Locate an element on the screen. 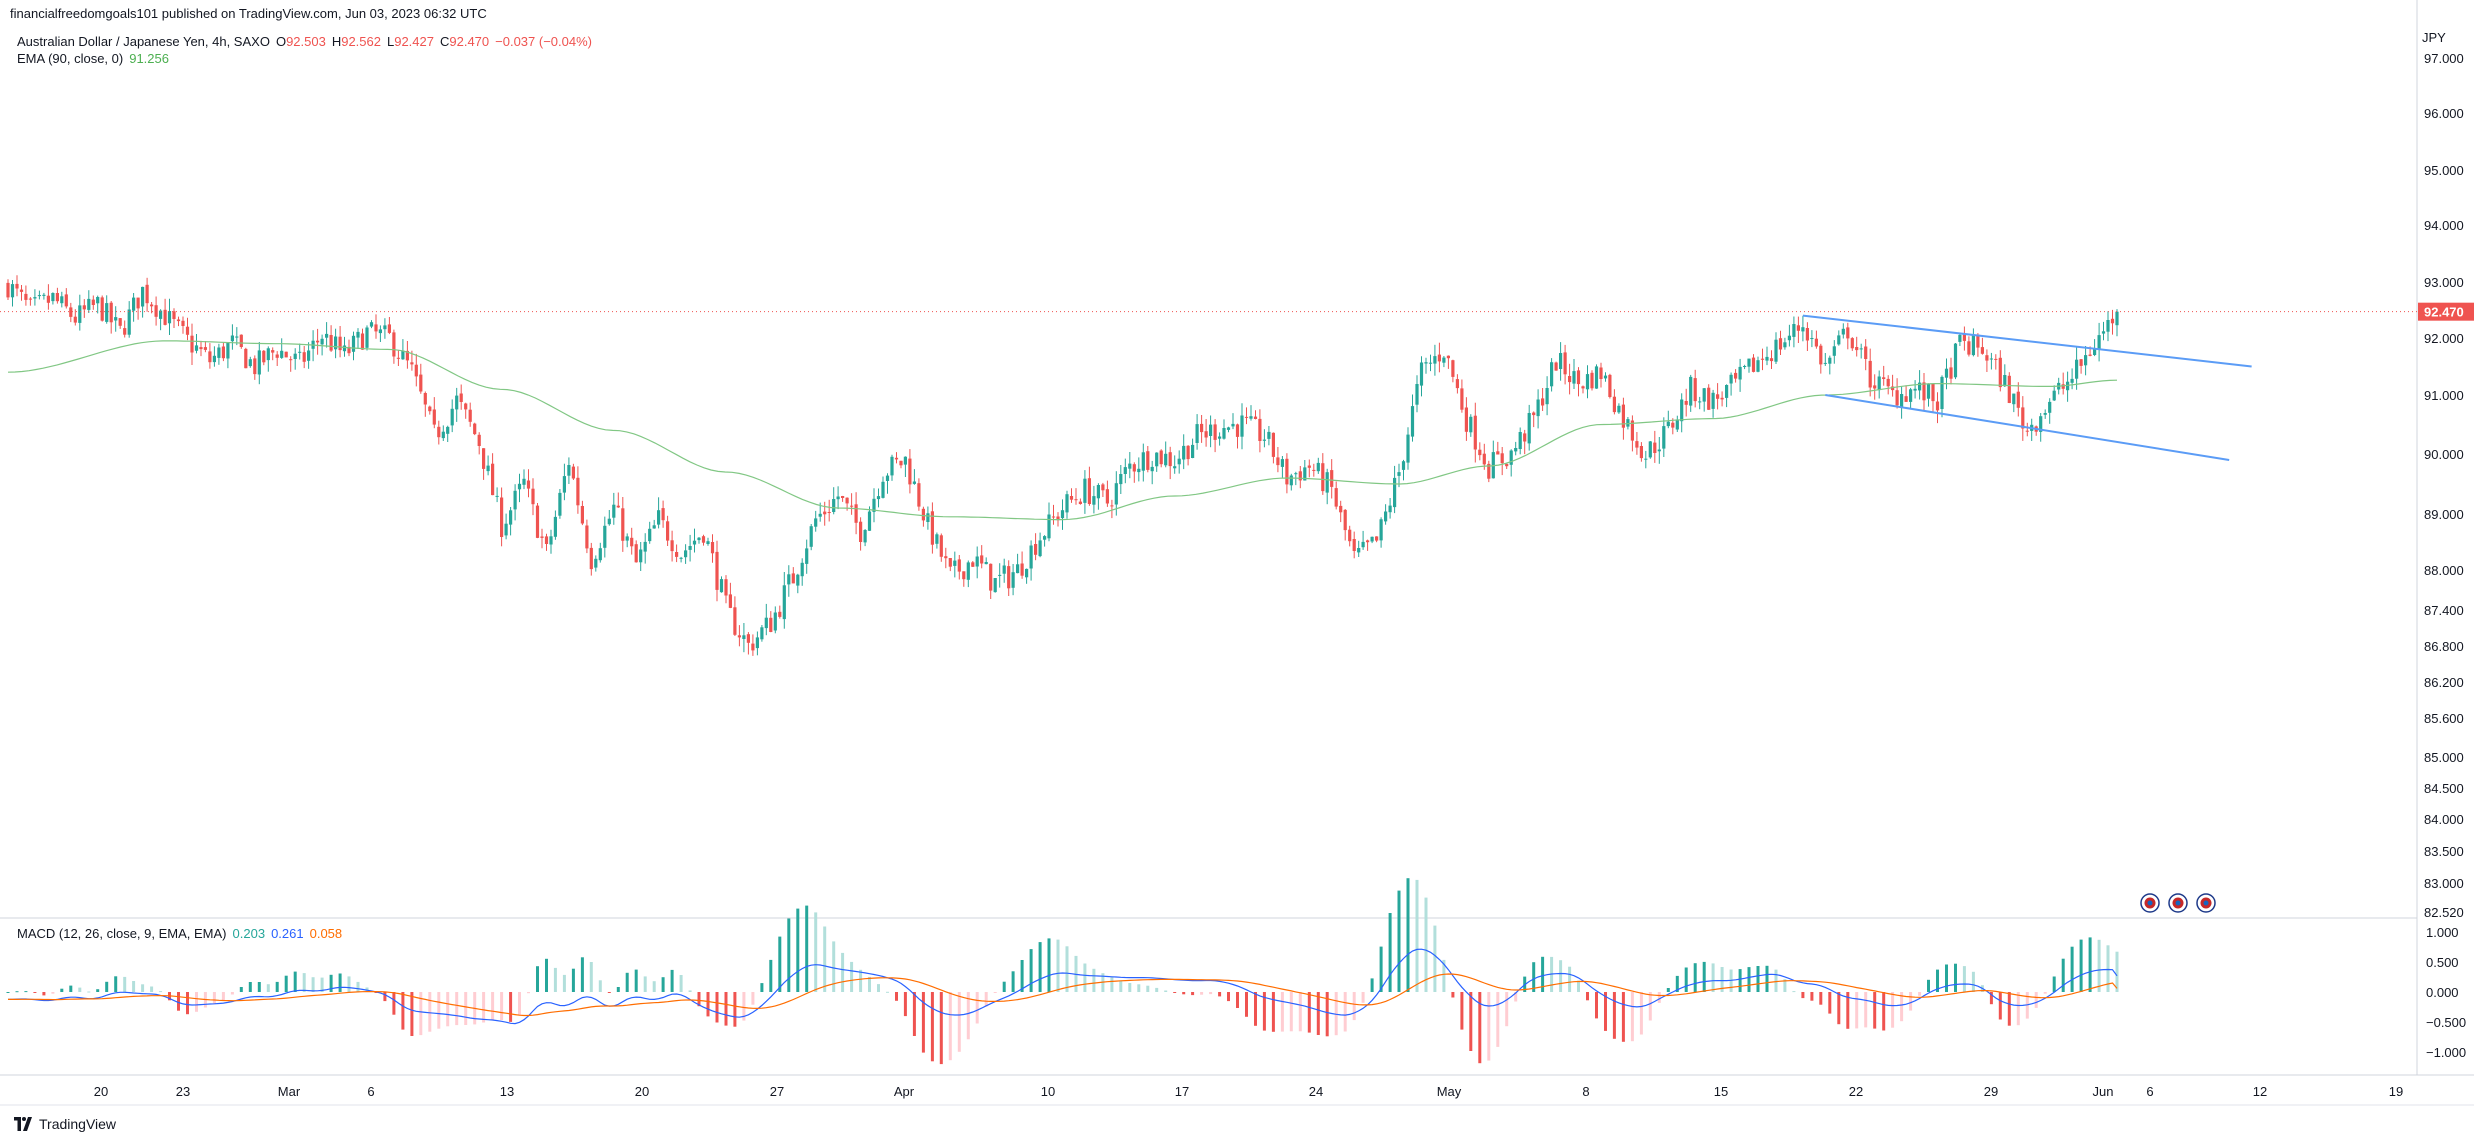  tradingview-footer: TradingView is located at coordinates (64, 1124).